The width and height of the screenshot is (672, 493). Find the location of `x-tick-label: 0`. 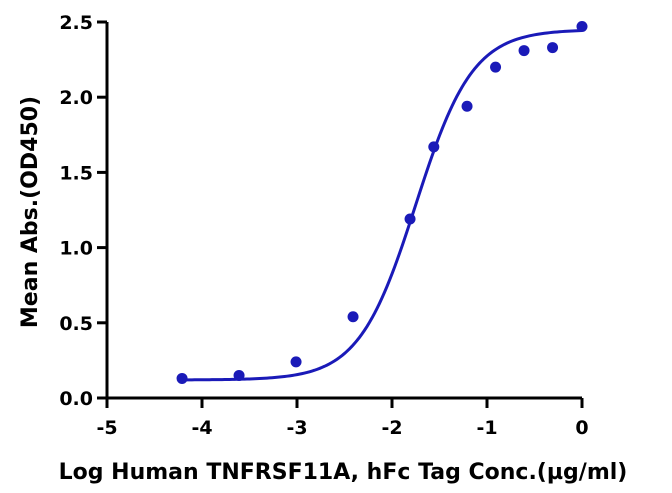

x-tick-label: 0 is located at coordinates (581, 428).